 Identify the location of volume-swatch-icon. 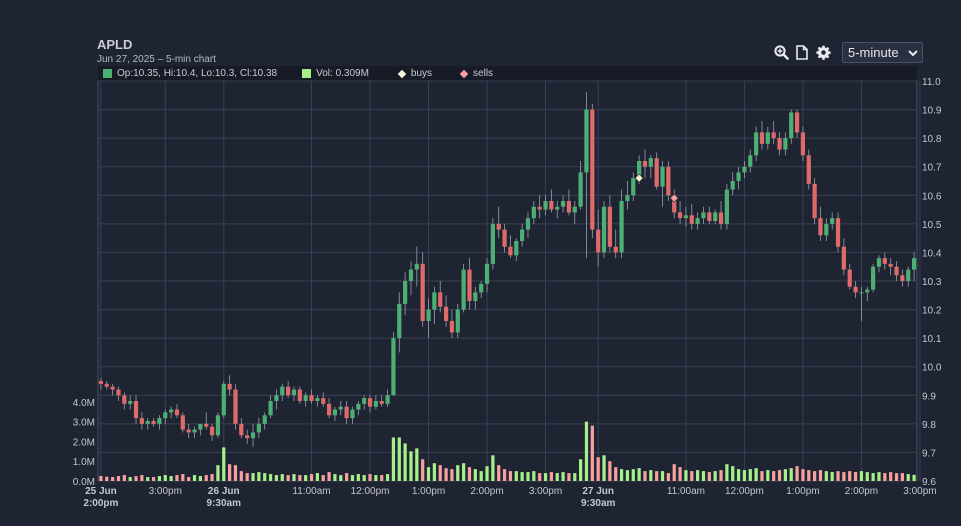
(307, 73).